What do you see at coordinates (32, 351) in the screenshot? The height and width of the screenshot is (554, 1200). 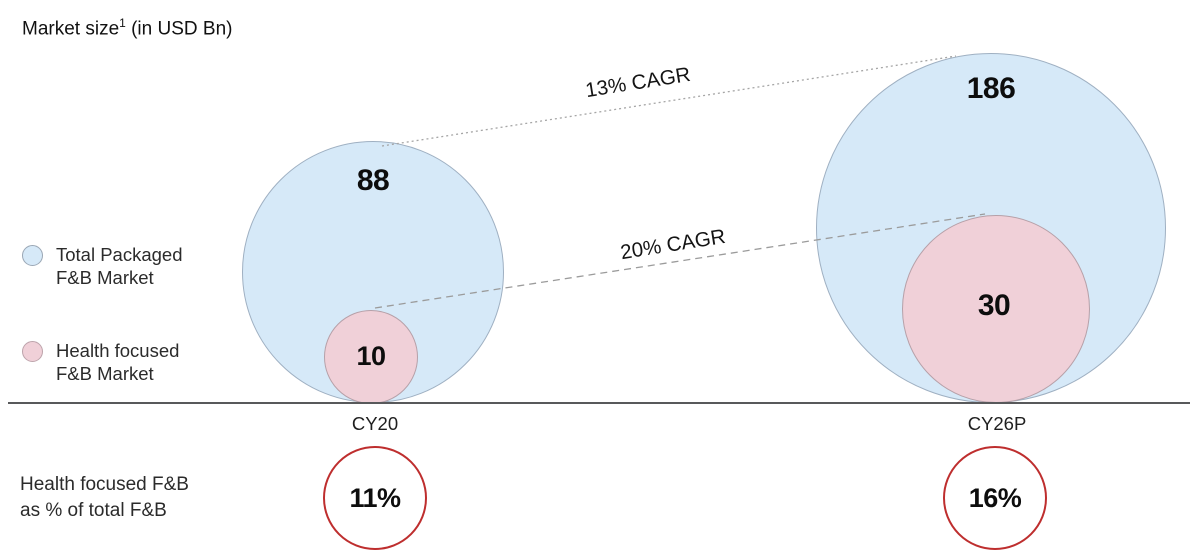 I see `legend-swatch-health-focused-icon` at bounding box center [32, 351].